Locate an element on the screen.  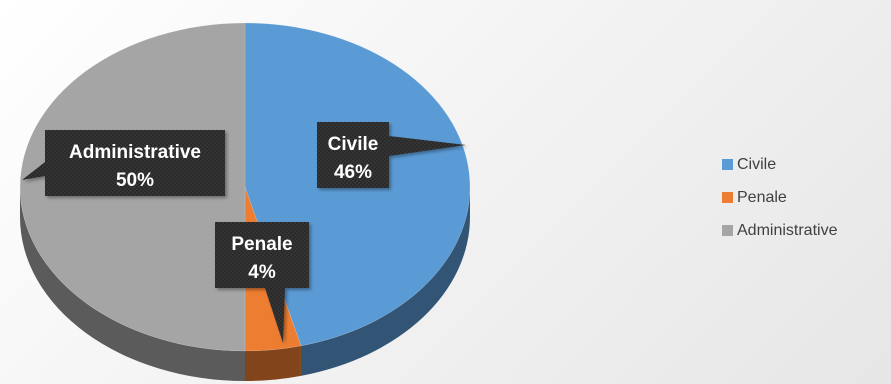
pie-side-penale is located at coordinates (273, 363).